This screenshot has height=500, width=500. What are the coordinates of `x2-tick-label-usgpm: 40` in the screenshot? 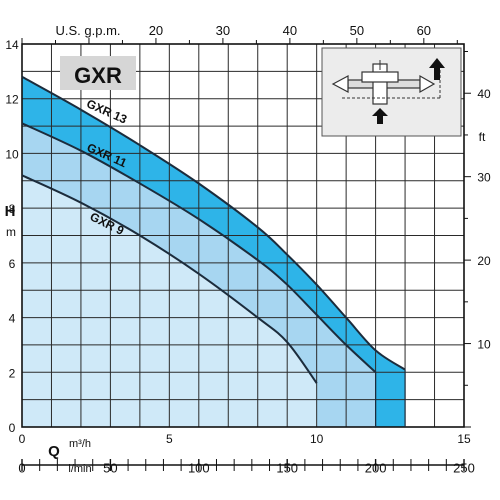 It's located at (290, 30).